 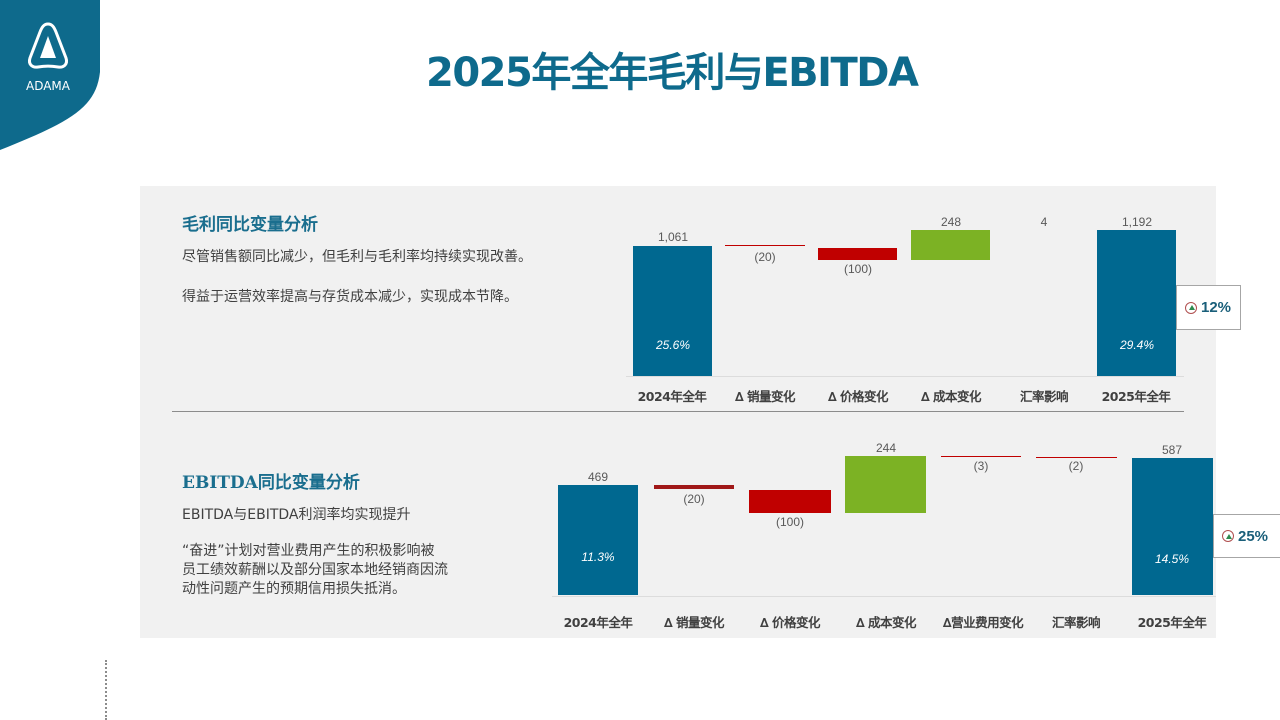 I want to click on value-label: 1,061, so click(x=673, y=237).